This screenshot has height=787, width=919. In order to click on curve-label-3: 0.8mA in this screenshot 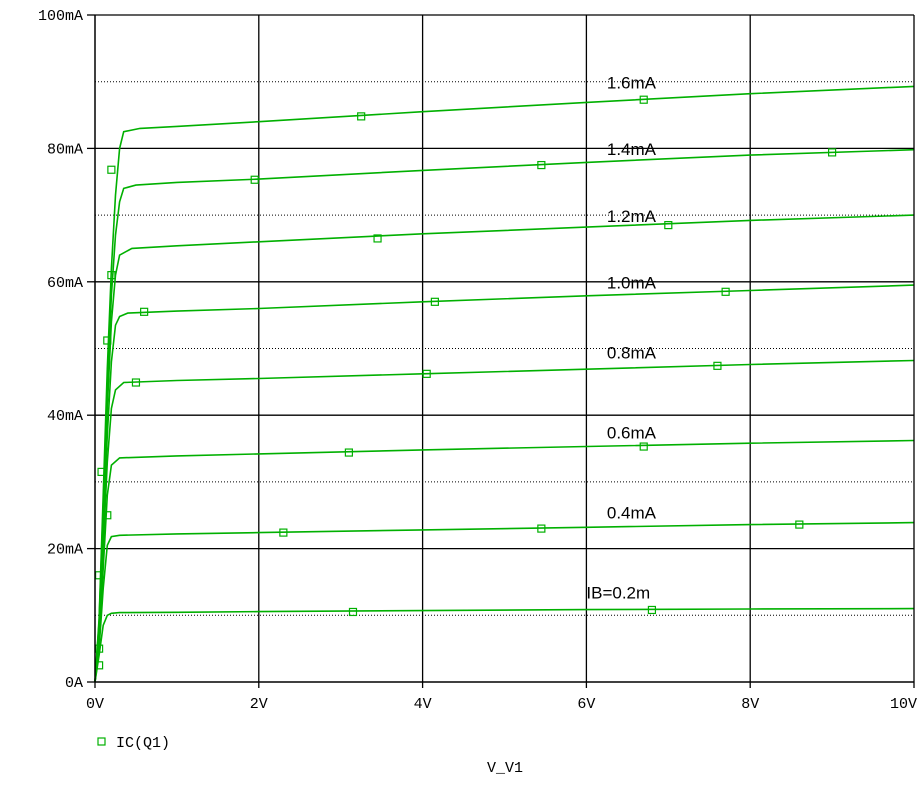, I will do `click(632, 353)`.